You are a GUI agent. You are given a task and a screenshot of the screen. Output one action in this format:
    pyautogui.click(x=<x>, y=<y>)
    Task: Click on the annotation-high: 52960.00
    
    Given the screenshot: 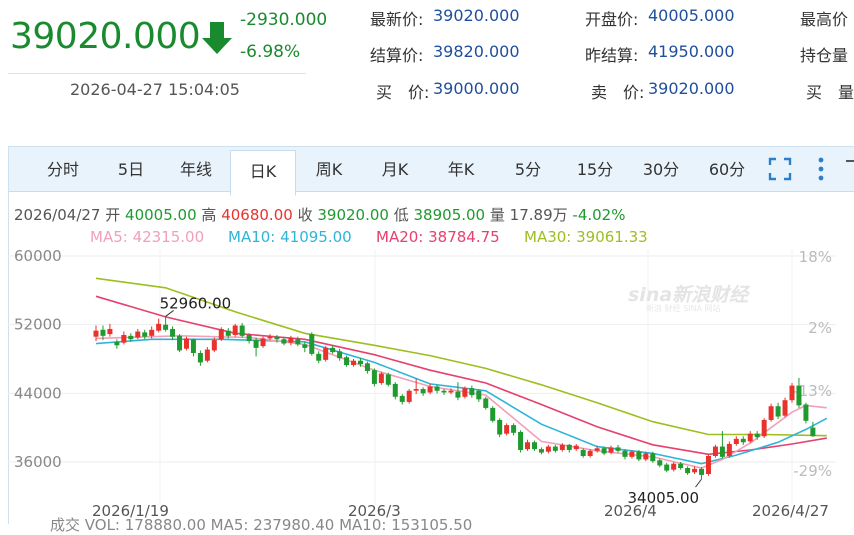 What is the action you would take?
    pyautogui.click(x=196, y=303)
    